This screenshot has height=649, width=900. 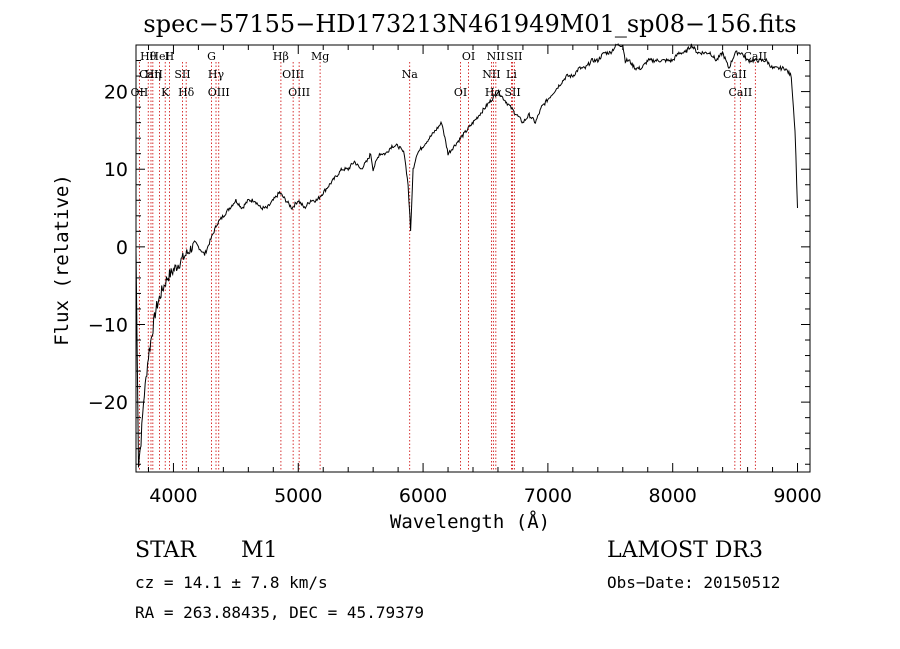 What do you see at coordinates (108, 325) in the screenshot?
I see `y-tick-label: −10` at bounding box center [108, 325].